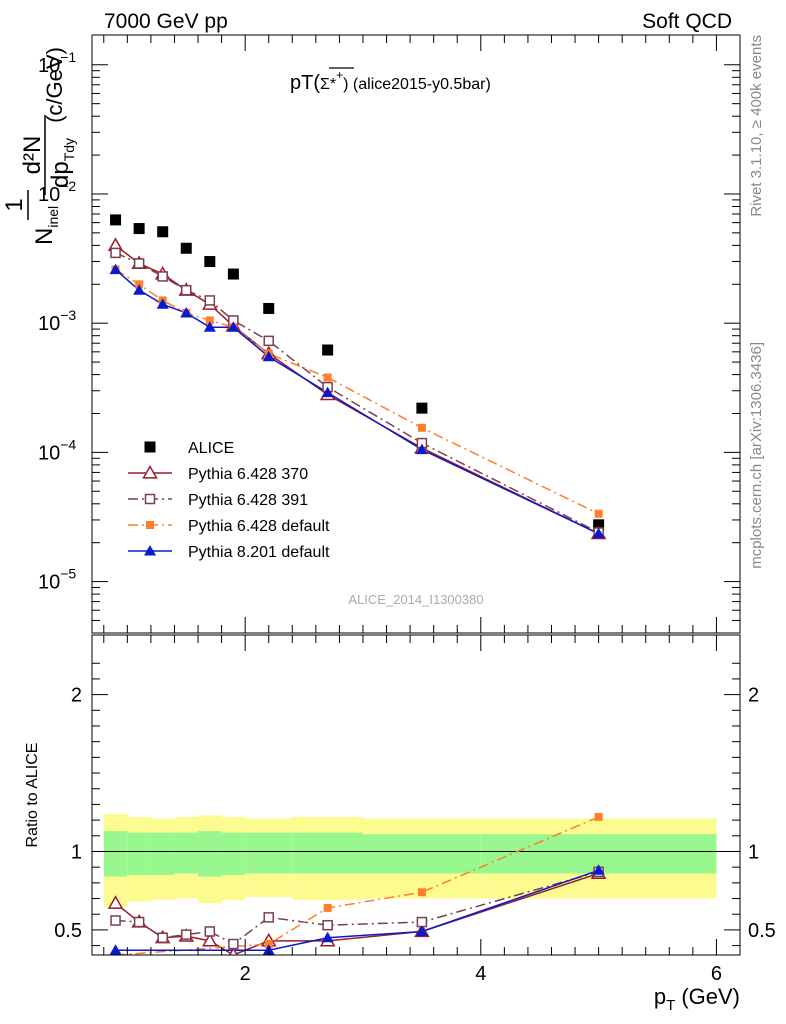 This screenshot has width=786, height=1024. I want to click on legend-label-pythia-8-201-default: Pythia 8.201 default, so click(259, 552).